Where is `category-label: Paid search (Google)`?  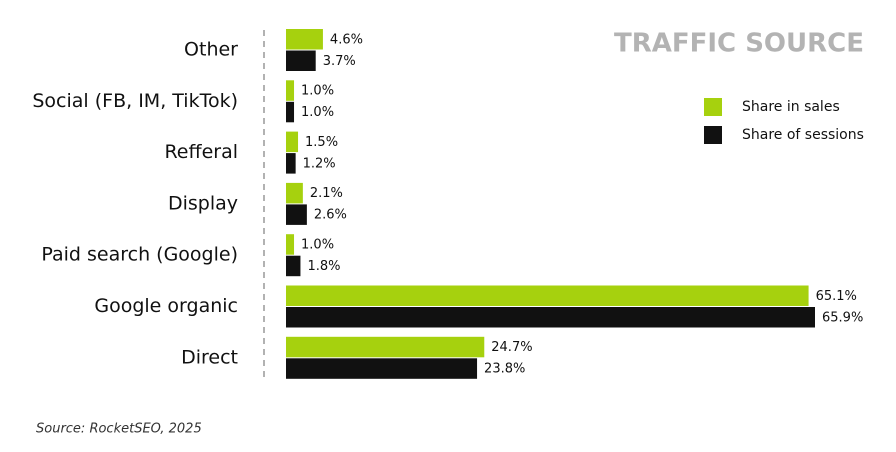 category-label: Paid search (Google) is located at coordinates (139, 255).